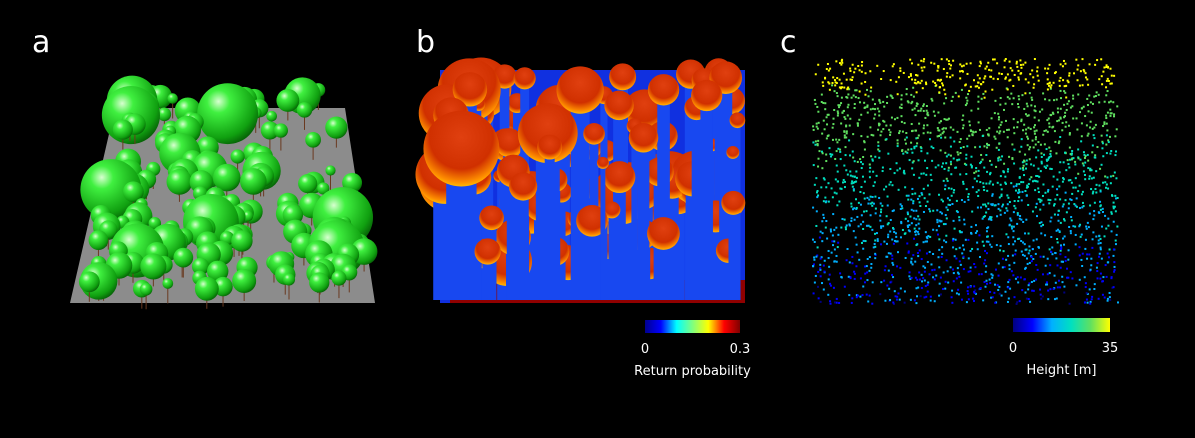 The height and width of the screenshot is (438, 1195). Describe the element at coordinates (425, 42) in the screenshot. I see `panel-label: b` at that location.